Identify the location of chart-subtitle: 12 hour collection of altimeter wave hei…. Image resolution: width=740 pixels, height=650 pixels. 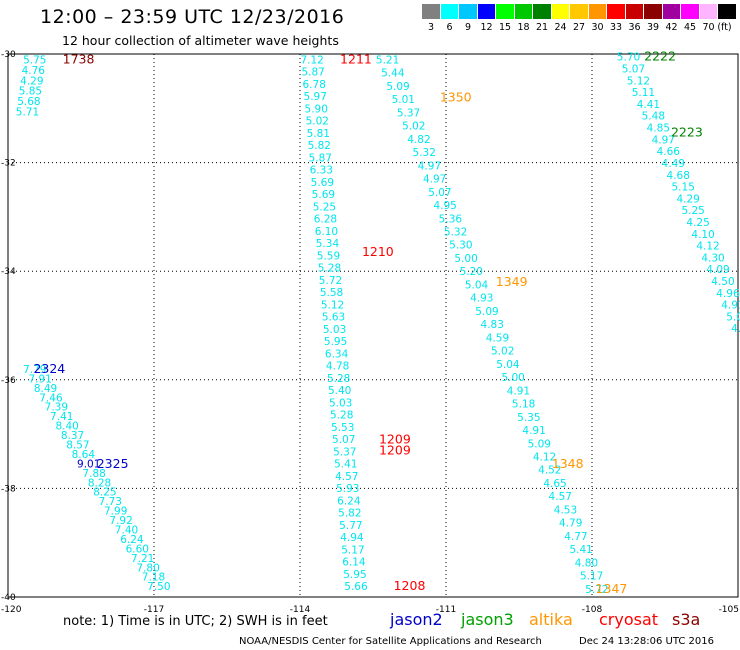
(200, 40).